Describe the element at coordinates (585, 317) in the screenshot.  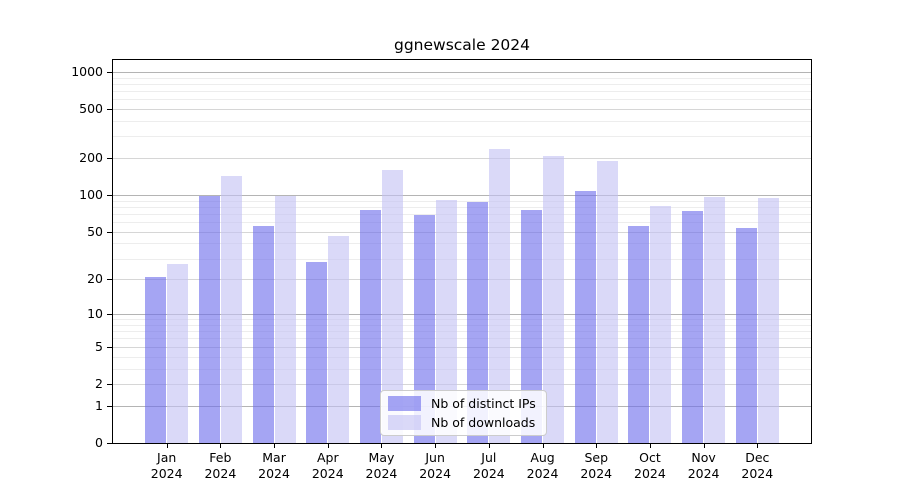
I see `bar-distinct-ips-sep` at that location.